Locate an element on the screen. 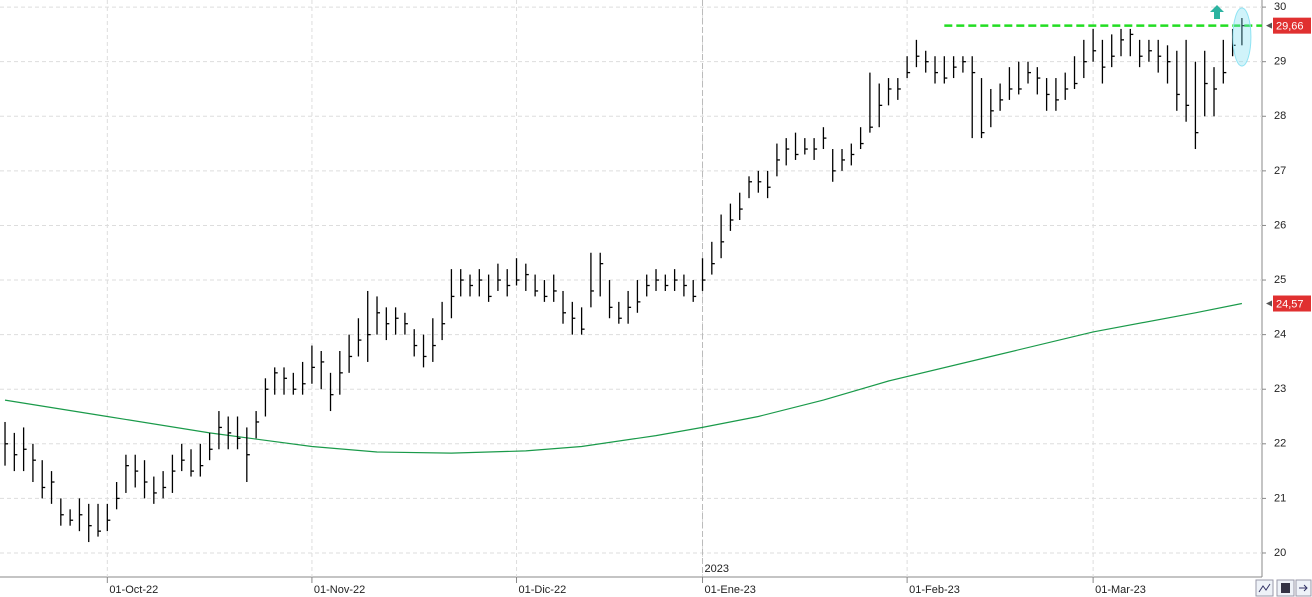 The image size is (1312, 597). y-tick-label: 30 is located at coordinates (1280, 7).